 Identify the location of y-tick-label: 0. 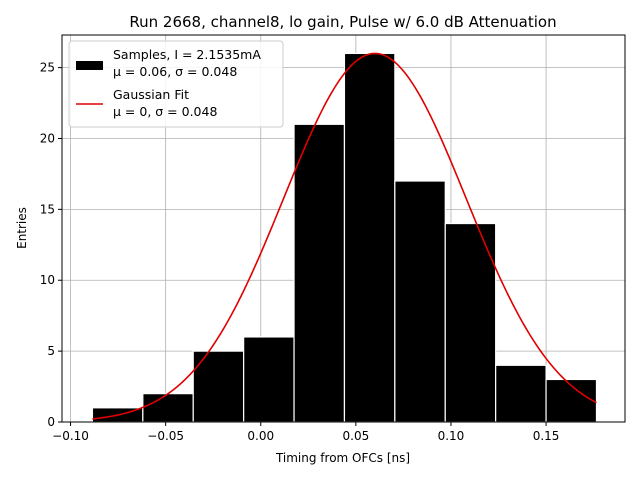
(51, 422).